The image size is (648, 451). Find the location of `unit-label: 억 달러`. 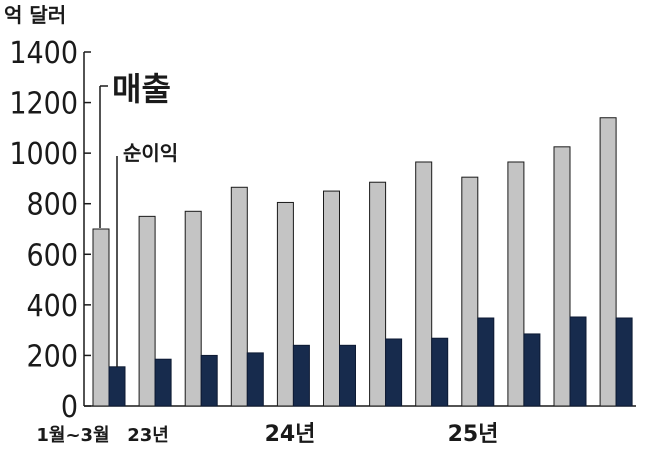

unit-label: 억 달러 is located at coordinates (35, 15).